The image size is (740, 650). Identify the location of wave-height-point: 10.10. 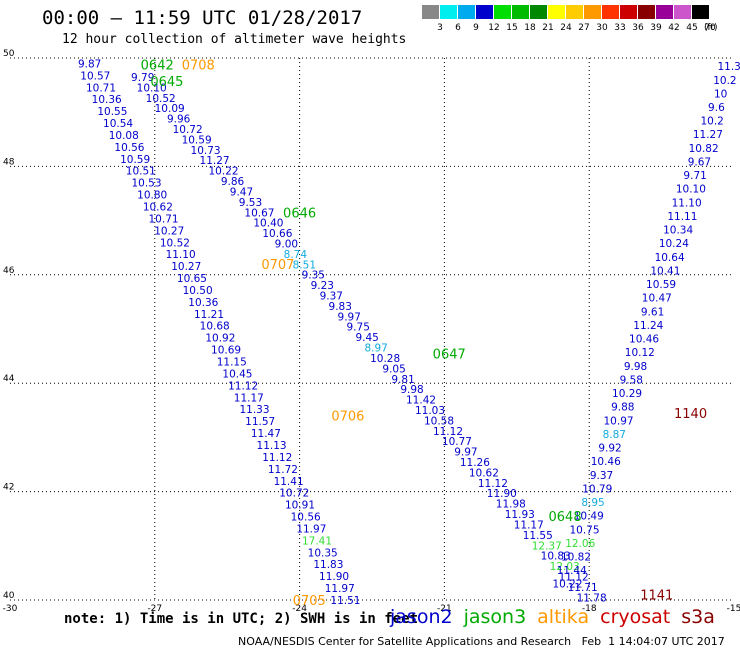
(691, 190).